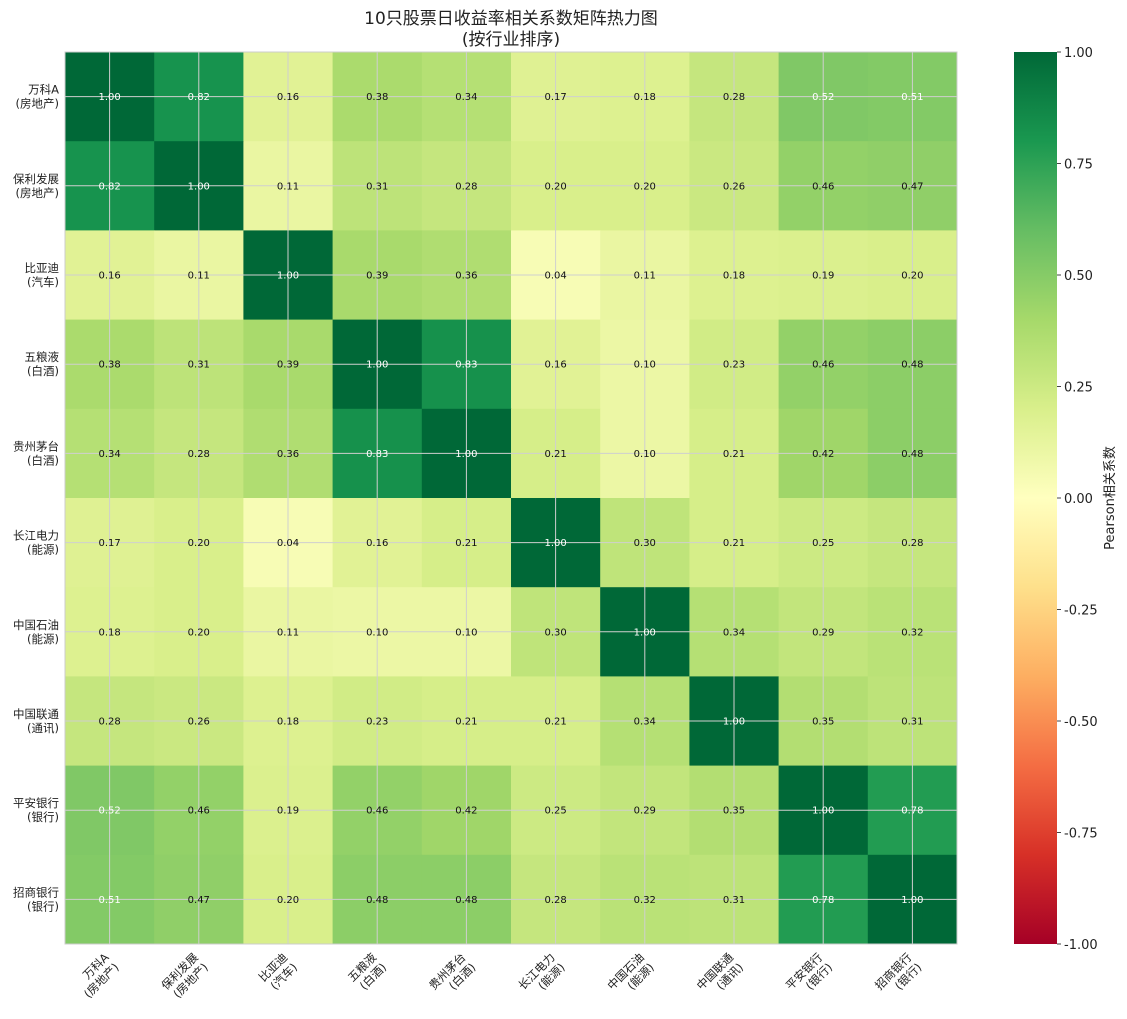 The width and height of the screenshot is (1127, 1019). I want to click on cell-value-label: 0.35, so click(823, 722).